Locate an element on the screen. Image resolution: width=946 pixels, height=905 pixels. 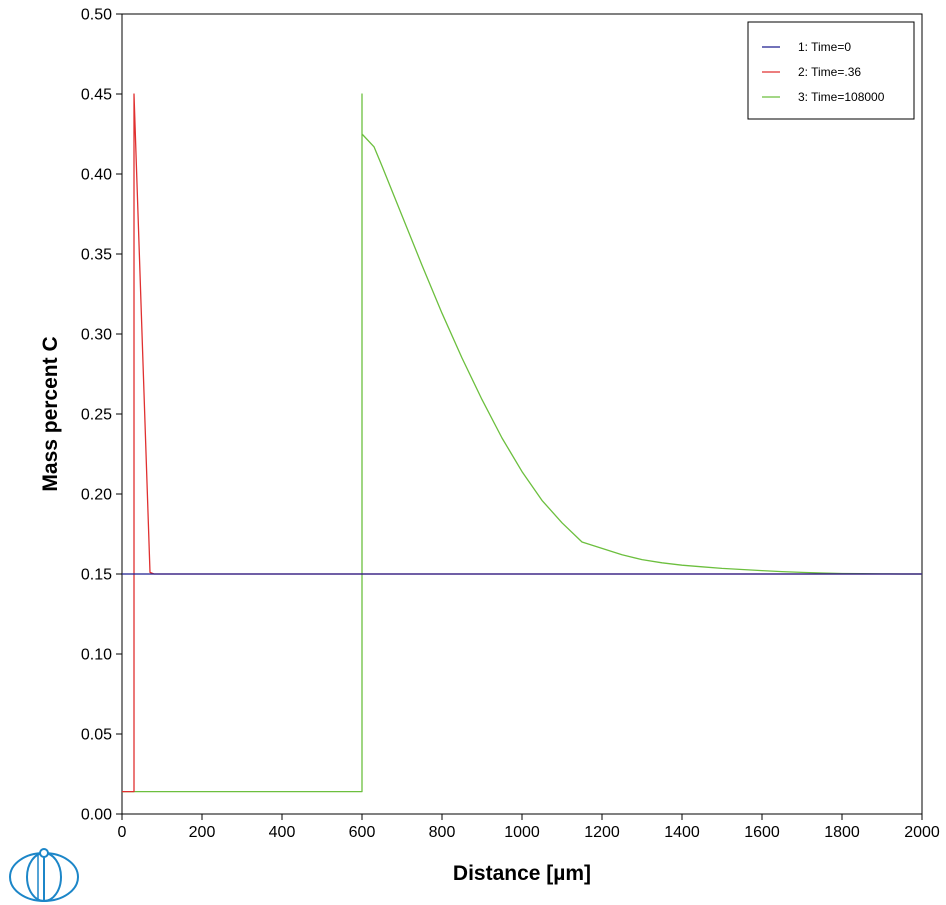
x-tick-label: 1000 is located at coordinates (522, 832).